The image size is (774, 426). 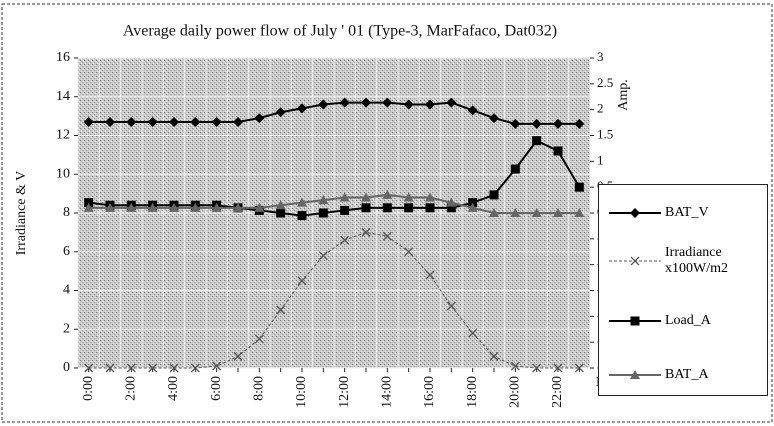 What do you see at coordinates (66, 328) in the screenshot?
I see `y-tick-label: 2` at bounding box center [66, 328].